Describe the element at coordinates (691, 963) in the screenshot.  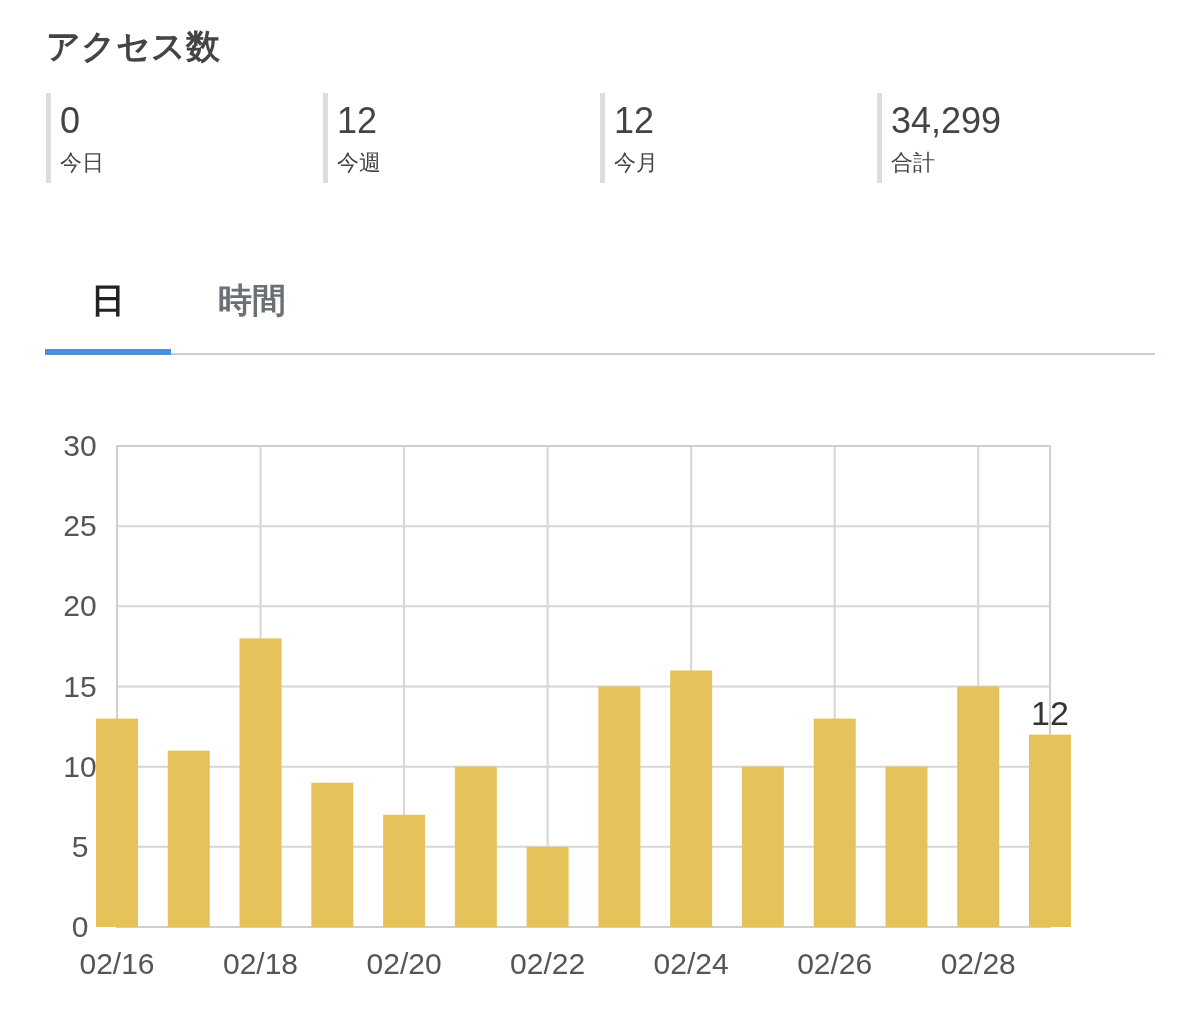
I see `x-tick-label: 02/24` at that location.